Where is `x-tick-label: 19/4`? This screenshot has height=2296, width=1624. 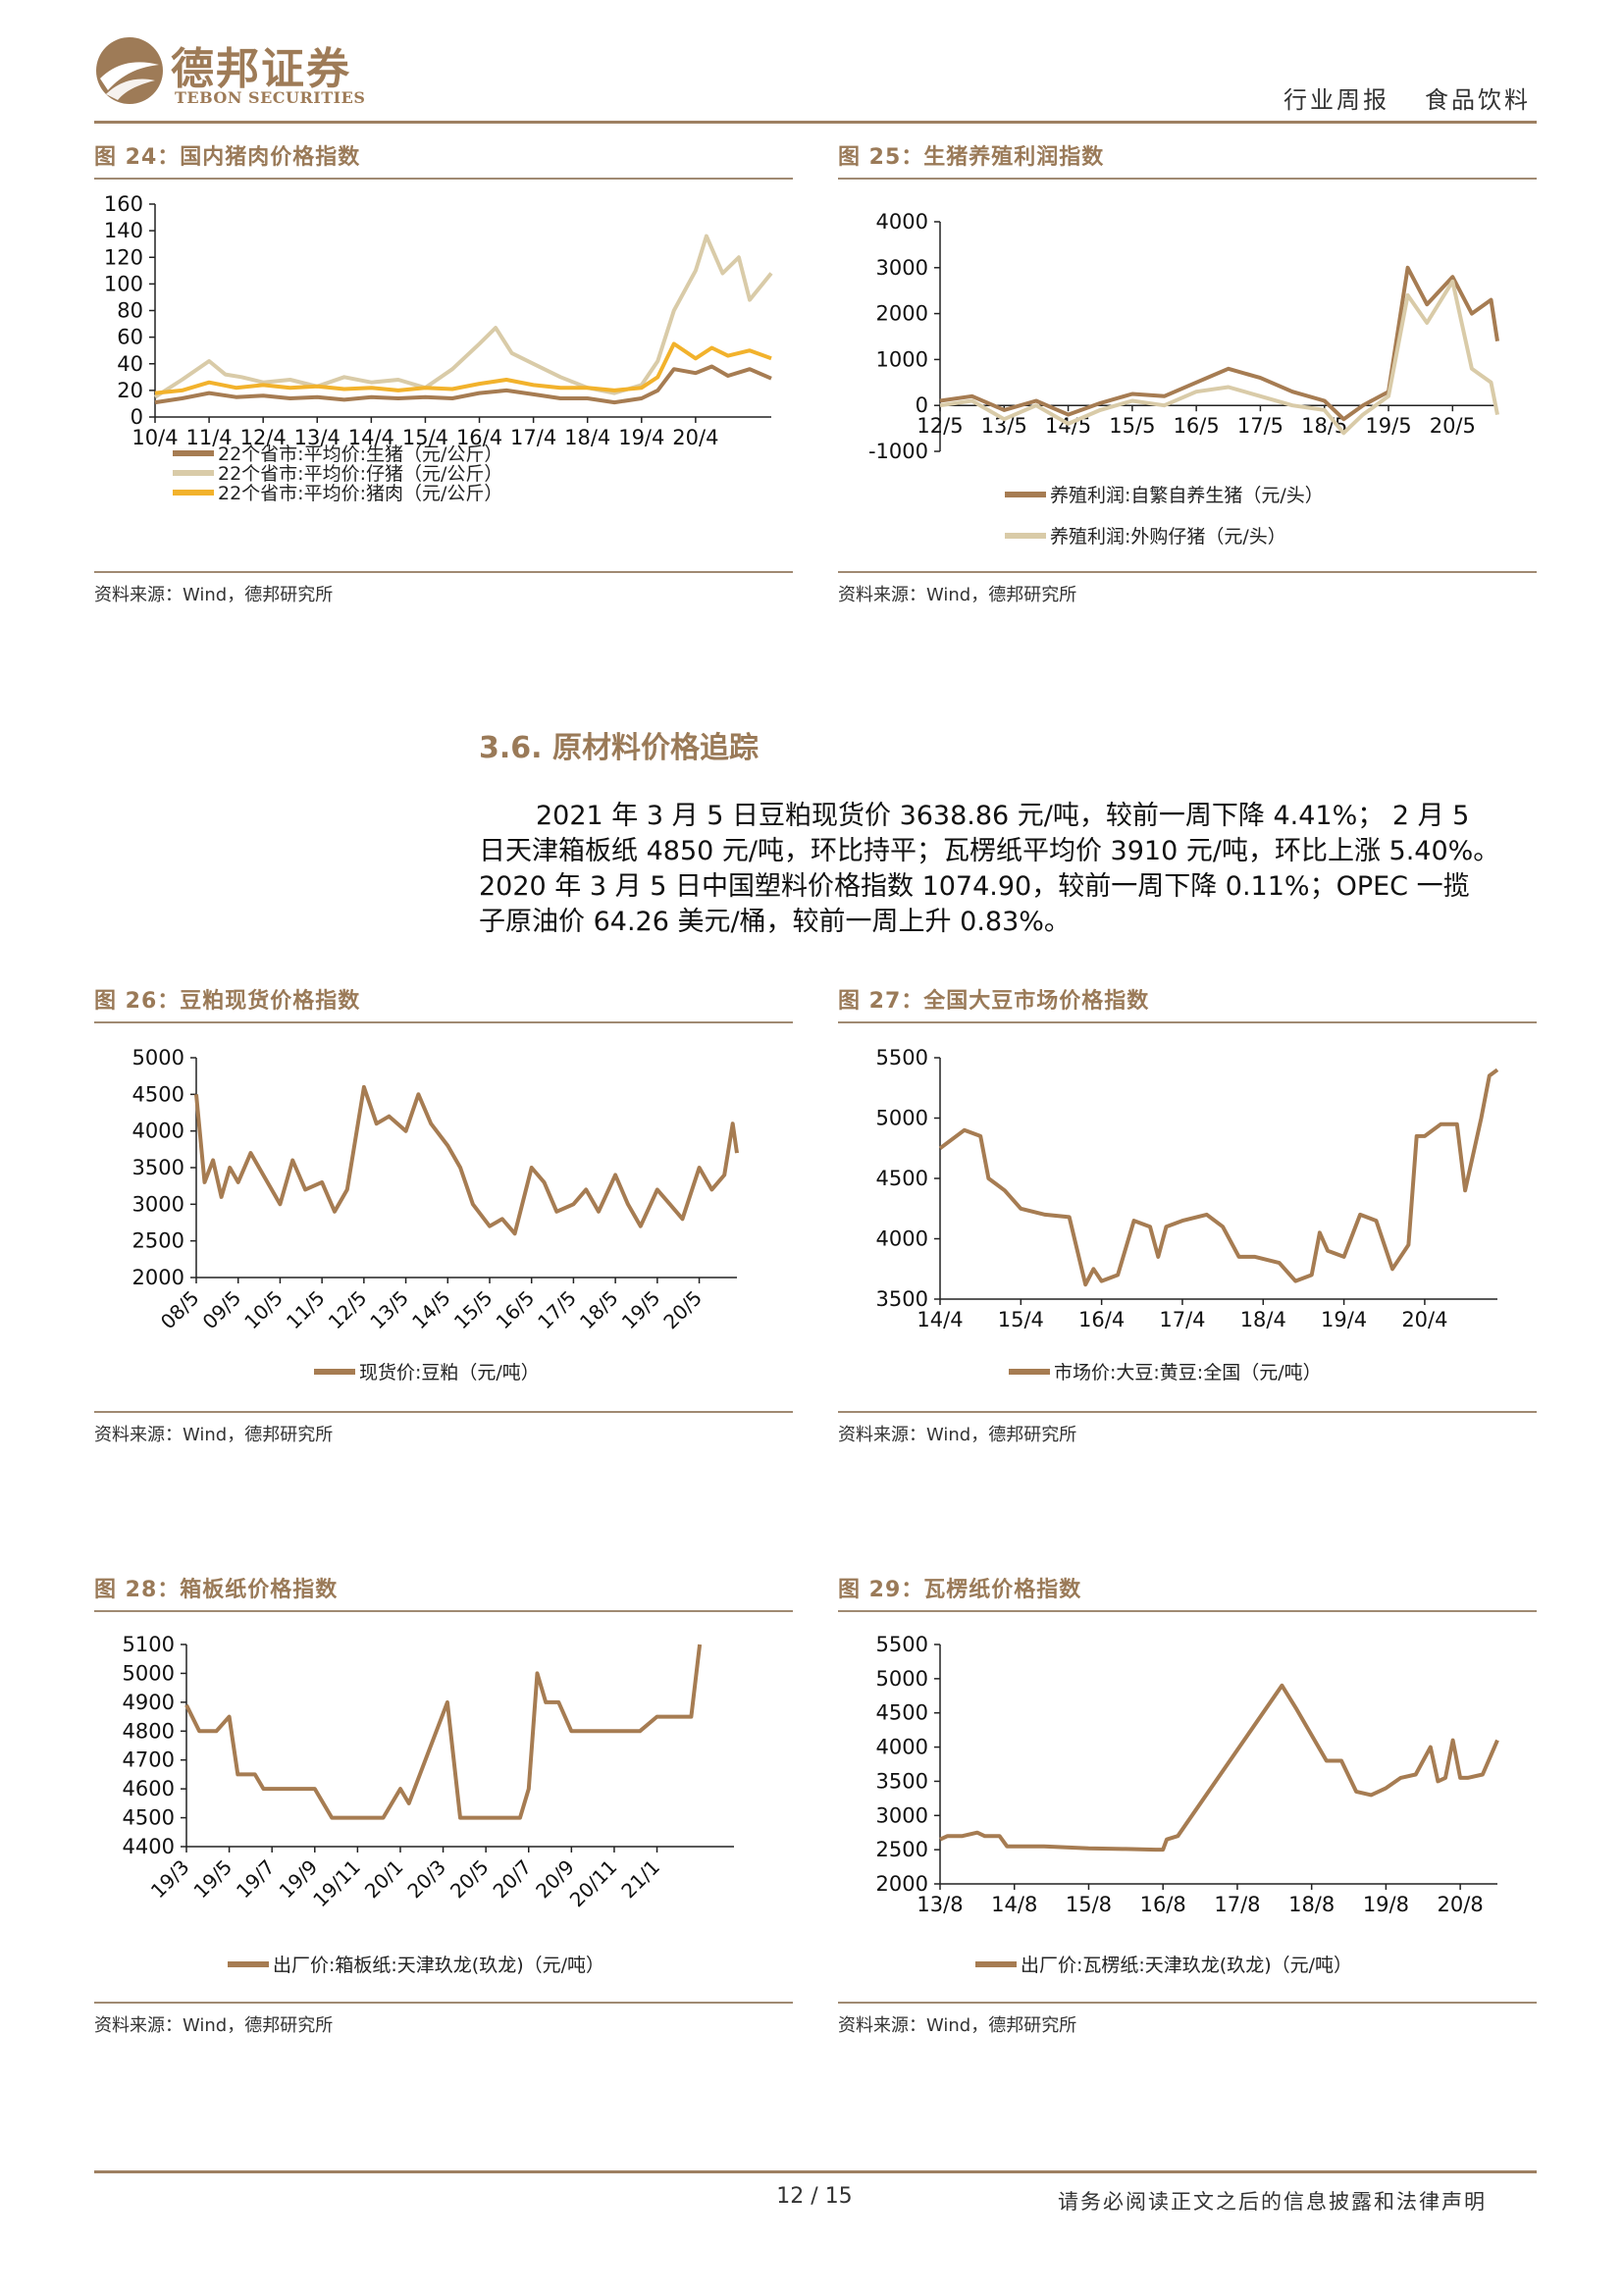 x-tick-label: 19/4 is located at coordinates (1344, 1319).